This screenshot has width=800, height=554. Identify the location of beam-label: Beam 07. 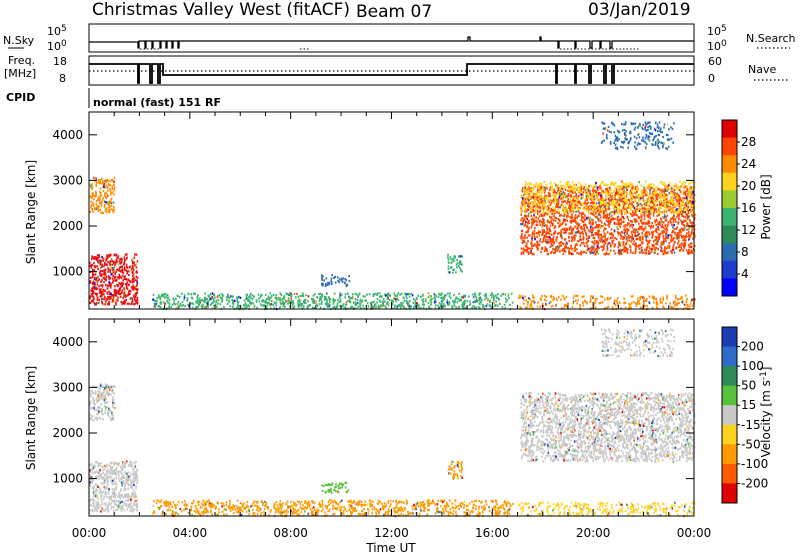
(394, 12).